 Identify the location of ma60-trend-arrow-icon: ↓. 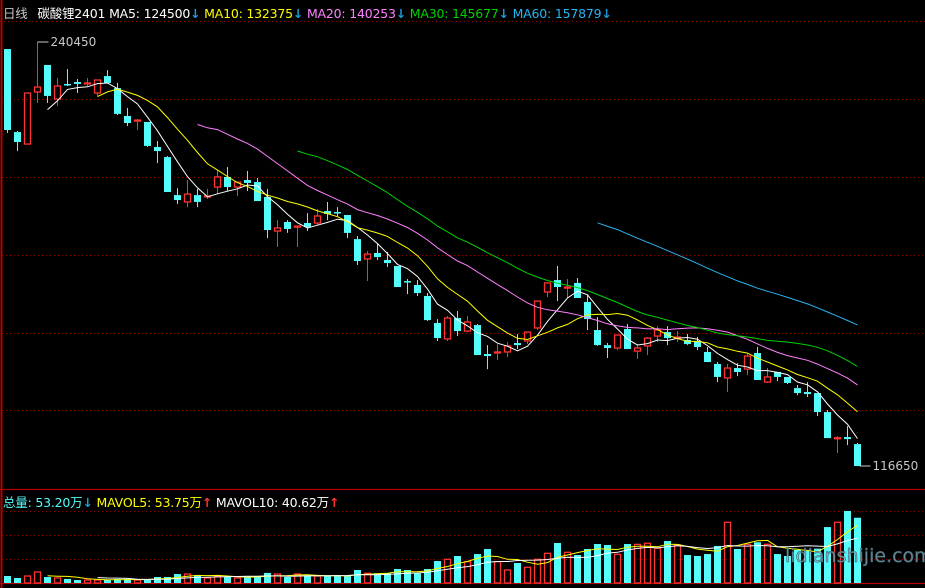
(606, 13).